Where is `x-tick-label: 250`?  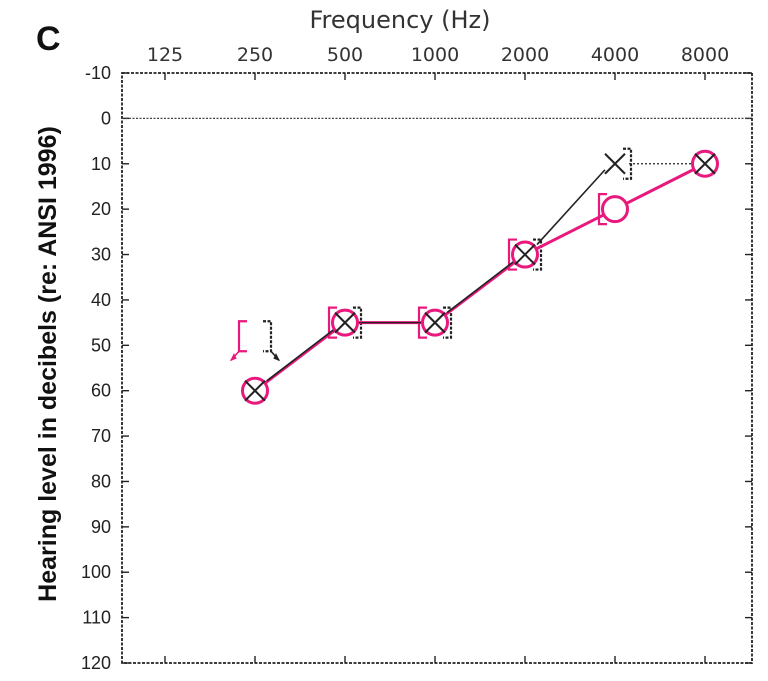 x-tick-label: 250 is located at coordinates (255, 55).